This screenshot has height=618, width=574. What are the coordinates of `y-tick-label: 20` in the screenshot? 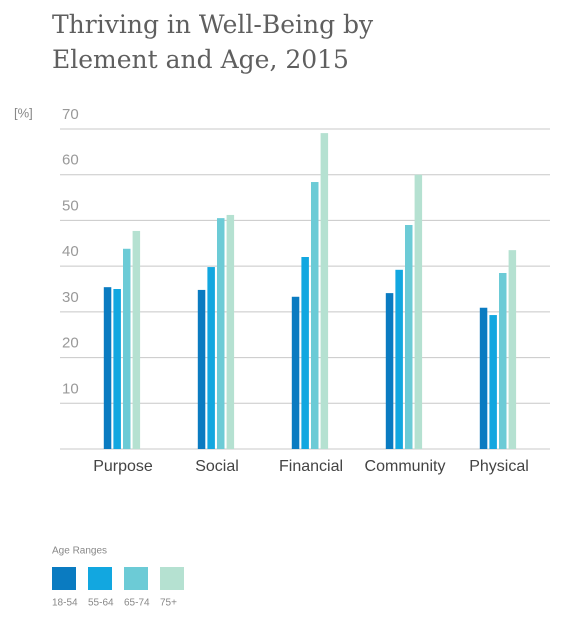 It's located at (70, 343).